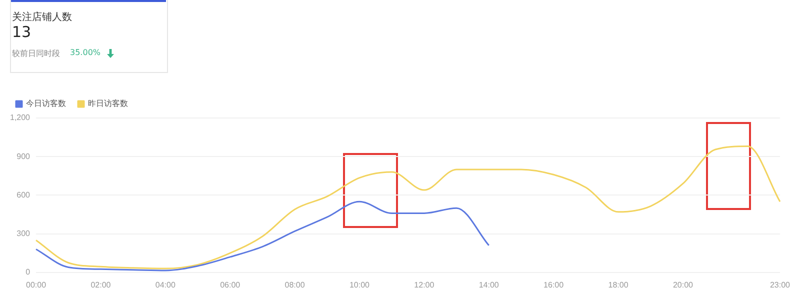 The image size is (802, 300). What do you see at coordinates (262, 236) in the screenshot?
I see `line-series` at bounding box center [262, 236].